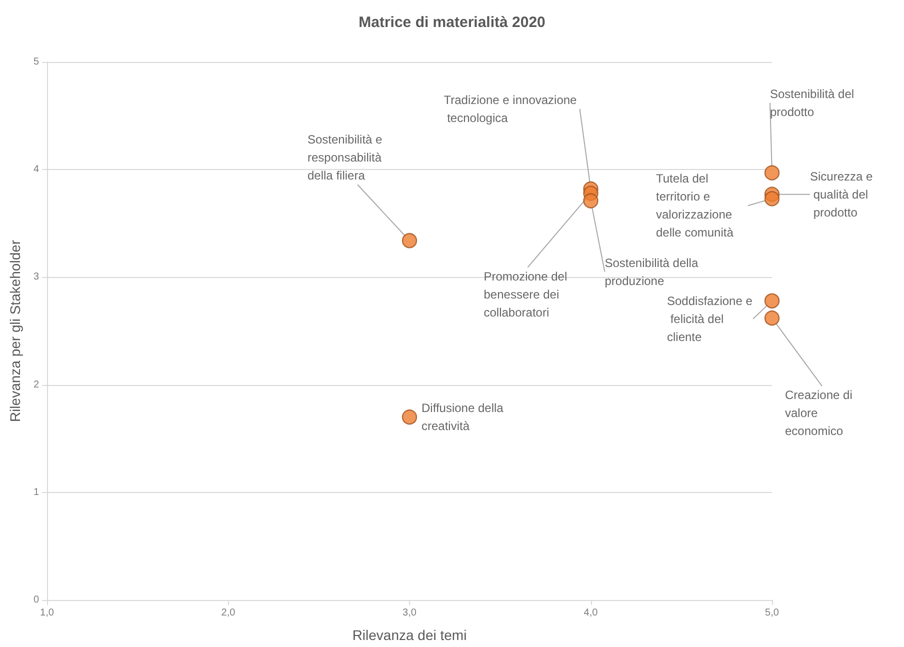 This screenshot has height=647, width=904. What do you see at coordinates (653, 272) in the screenshot?
I see `annotation: Sostenibilità della produzione` at bounding box center [653, 272].